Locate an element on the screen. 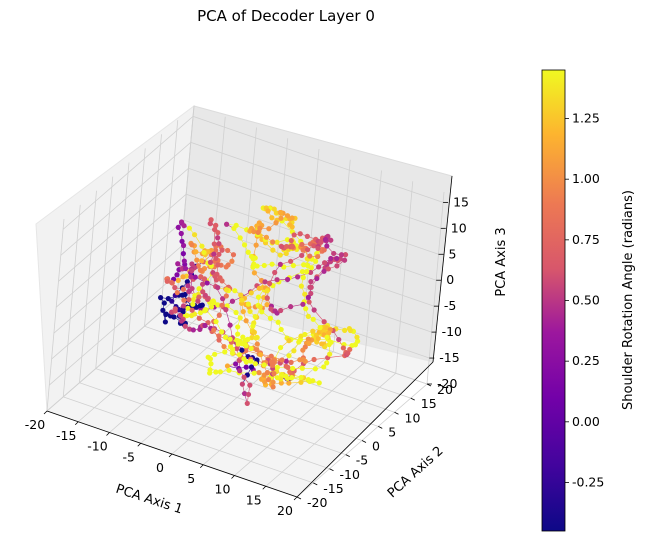 This screenshot has width=646, height=546. x-axis-label: PCA Axis 1 is located at coordinates (149, 500).